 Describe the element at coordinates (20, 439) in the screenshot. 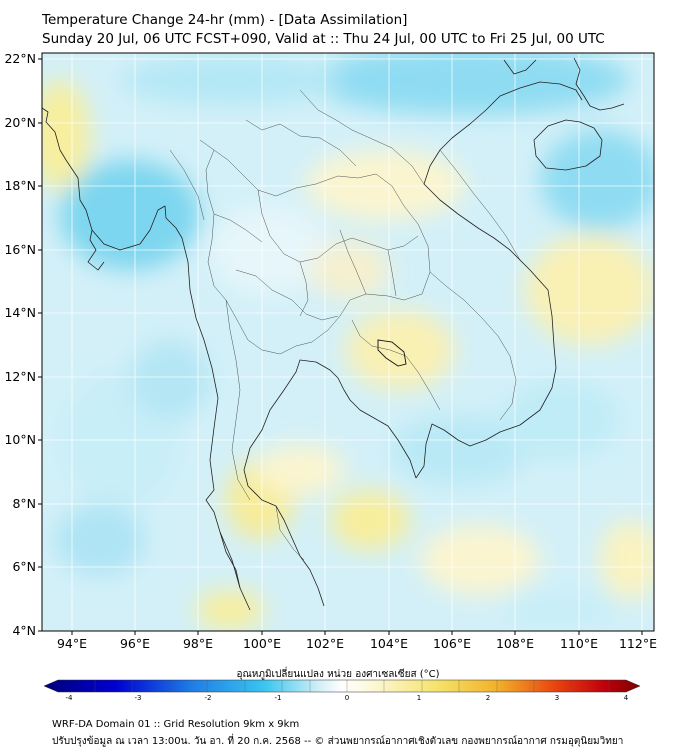

I see `lat-tick-label: 10°N` at that location.